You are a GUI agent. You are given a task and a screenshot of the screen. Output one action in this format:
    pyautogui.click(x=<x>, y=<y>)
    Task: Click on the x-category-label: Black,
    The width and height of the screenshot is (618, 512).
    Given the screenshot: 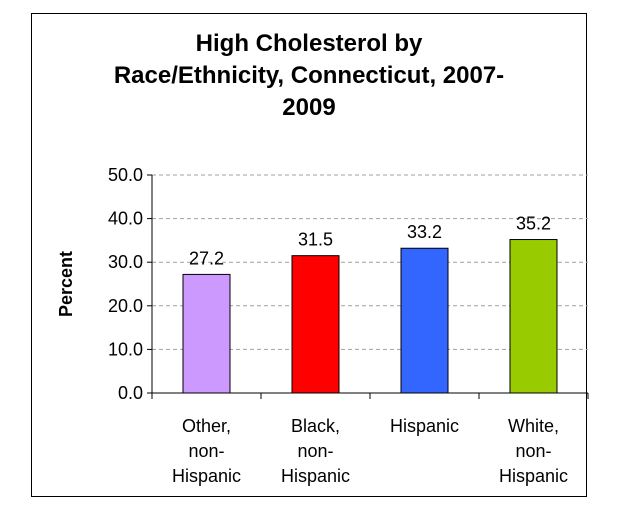 What is the action you would take?
    pyautogui.click(x=315, y=426)
    